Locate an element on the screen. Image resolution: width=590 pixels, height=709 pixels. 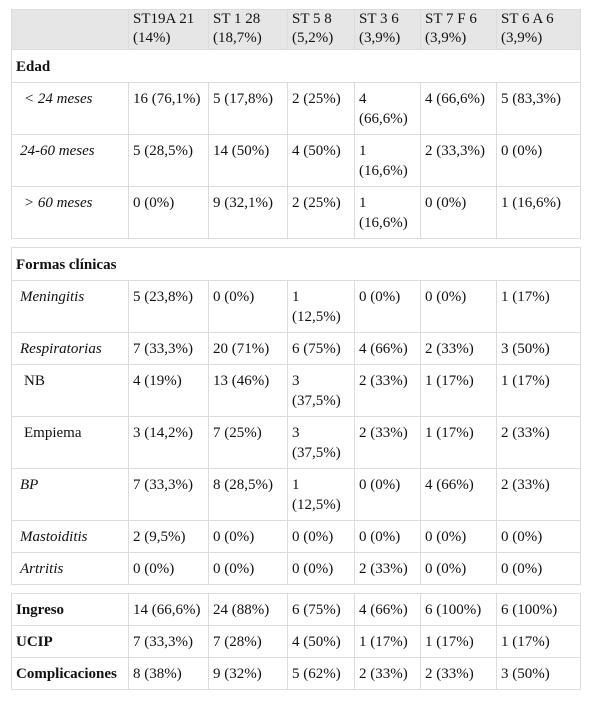
table-cell: 9 (32%) is located at coordinates (248, 673).